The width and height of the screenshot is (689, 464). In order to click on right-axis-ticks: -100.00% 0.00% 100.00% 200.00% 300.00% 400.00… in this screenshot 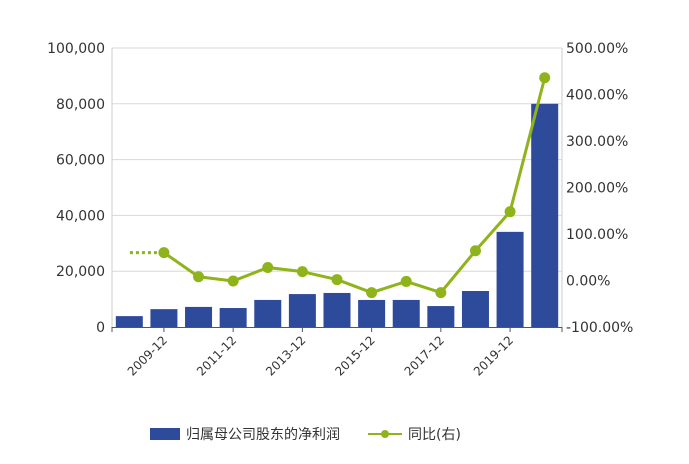, I will do `click(599, 188)`.